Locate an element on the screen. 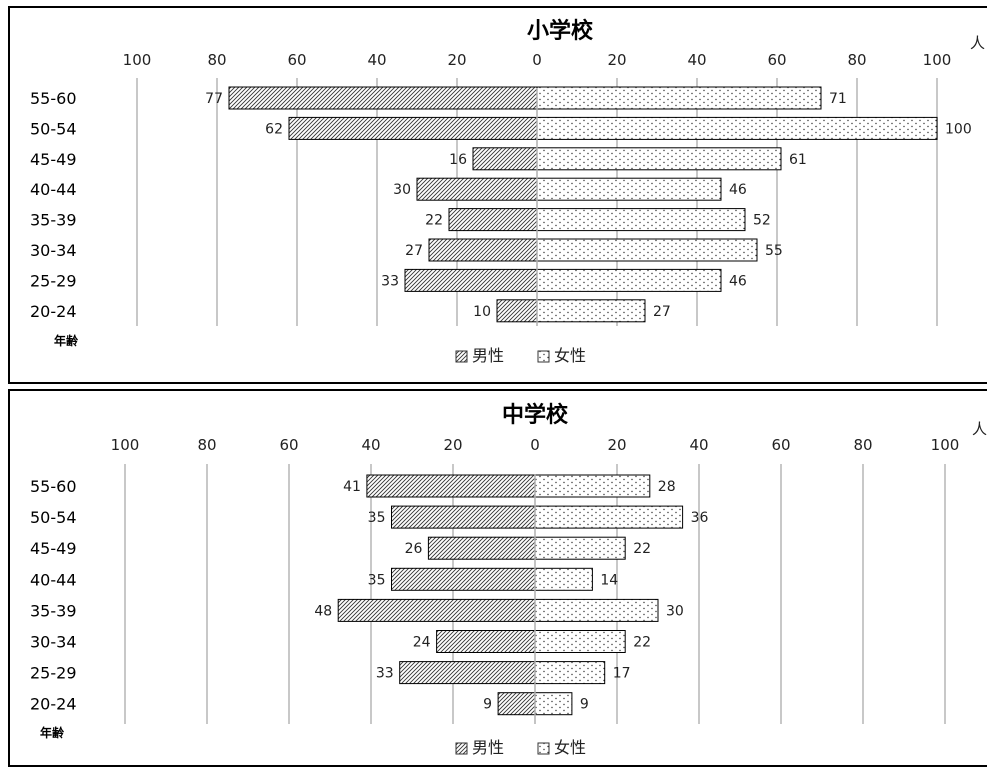  female-value-label: 9 is located at coordinates (584, 705).